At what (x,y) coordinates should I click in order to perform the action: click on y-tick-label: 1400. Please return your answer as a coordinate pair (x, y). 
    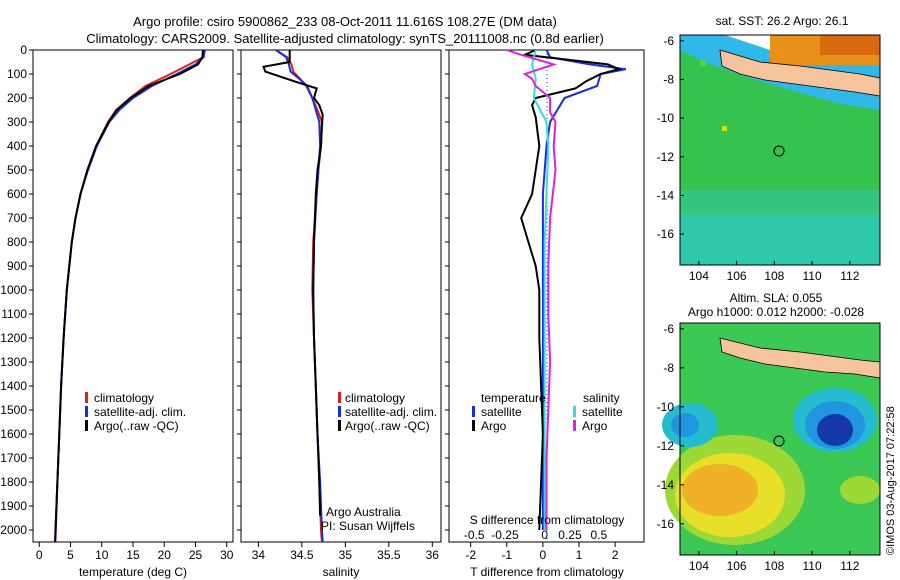
    Looking at the image, I should click on (13, 386).